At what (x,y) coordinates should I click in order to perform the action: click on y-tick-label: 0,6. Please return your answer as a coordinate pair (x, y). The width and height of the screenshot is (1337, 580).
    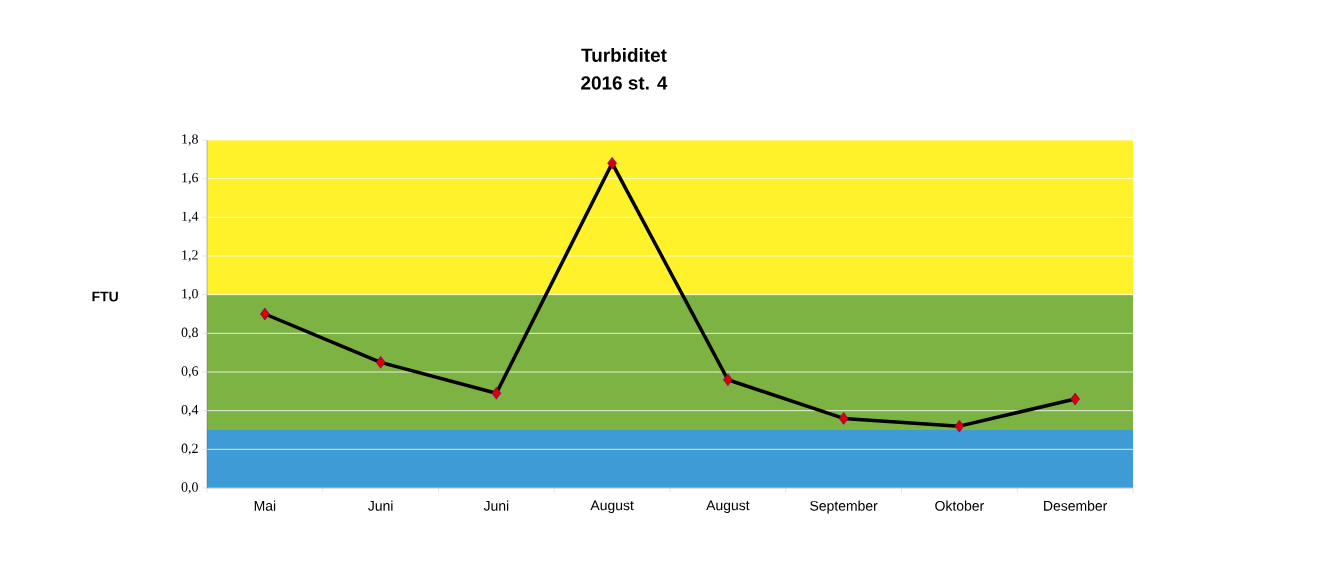
    Looking at the image, I should click on (190, 372).